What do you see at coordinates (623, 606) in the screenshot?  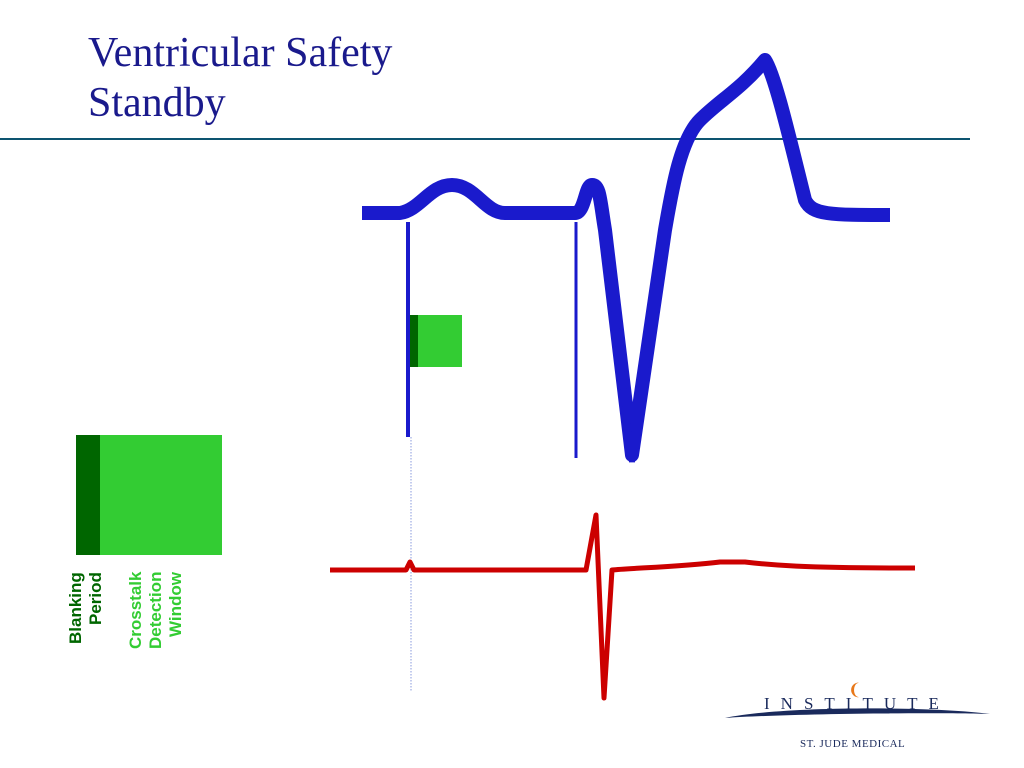 I see `egm-trace` at bounding box center [623, 606].